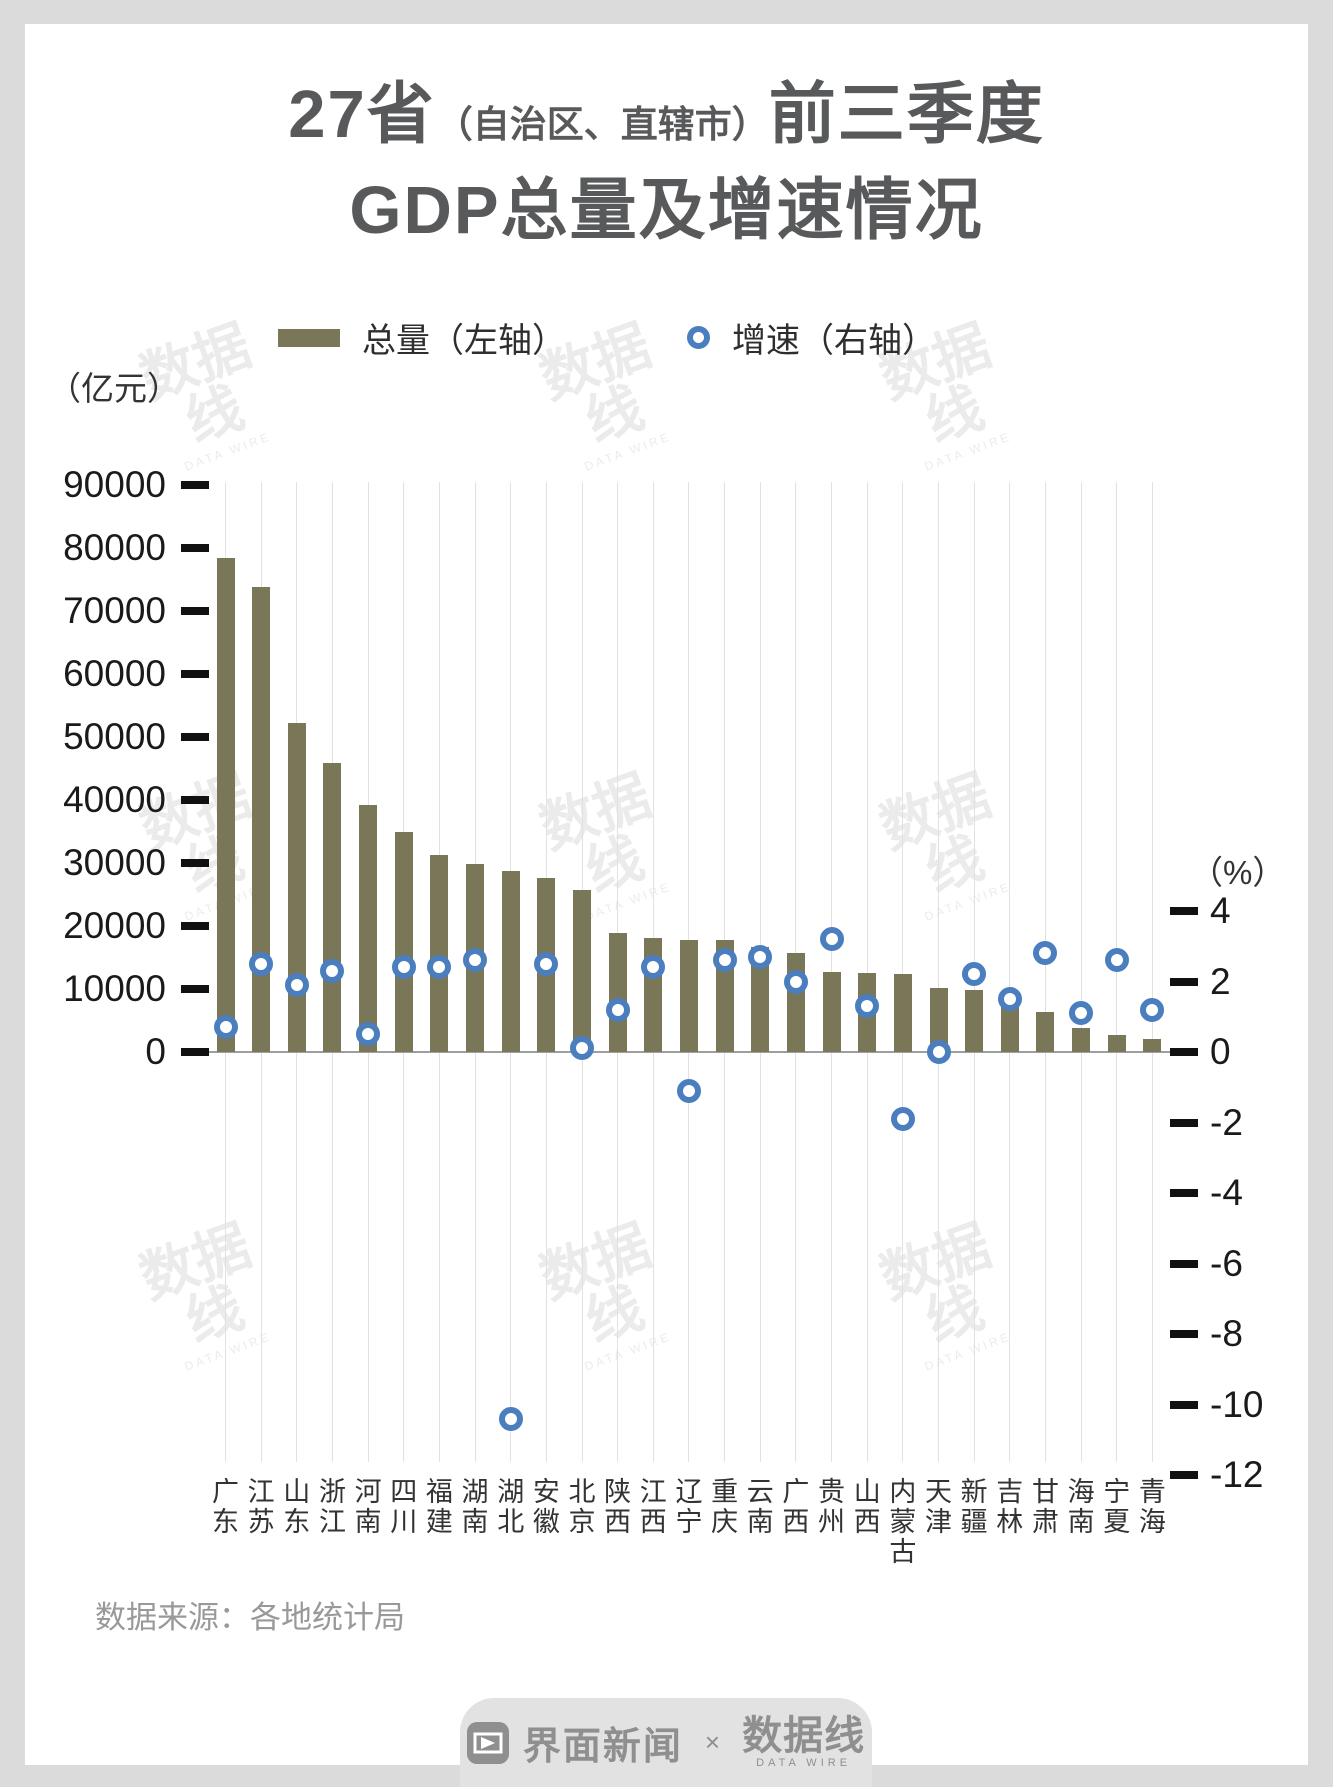 Image resolution: width=1333 pixels, height=1787 pixels. Describe the element at coordinates (362, 114) in the screenshot. I see `title-part-1: 27省` at that location.